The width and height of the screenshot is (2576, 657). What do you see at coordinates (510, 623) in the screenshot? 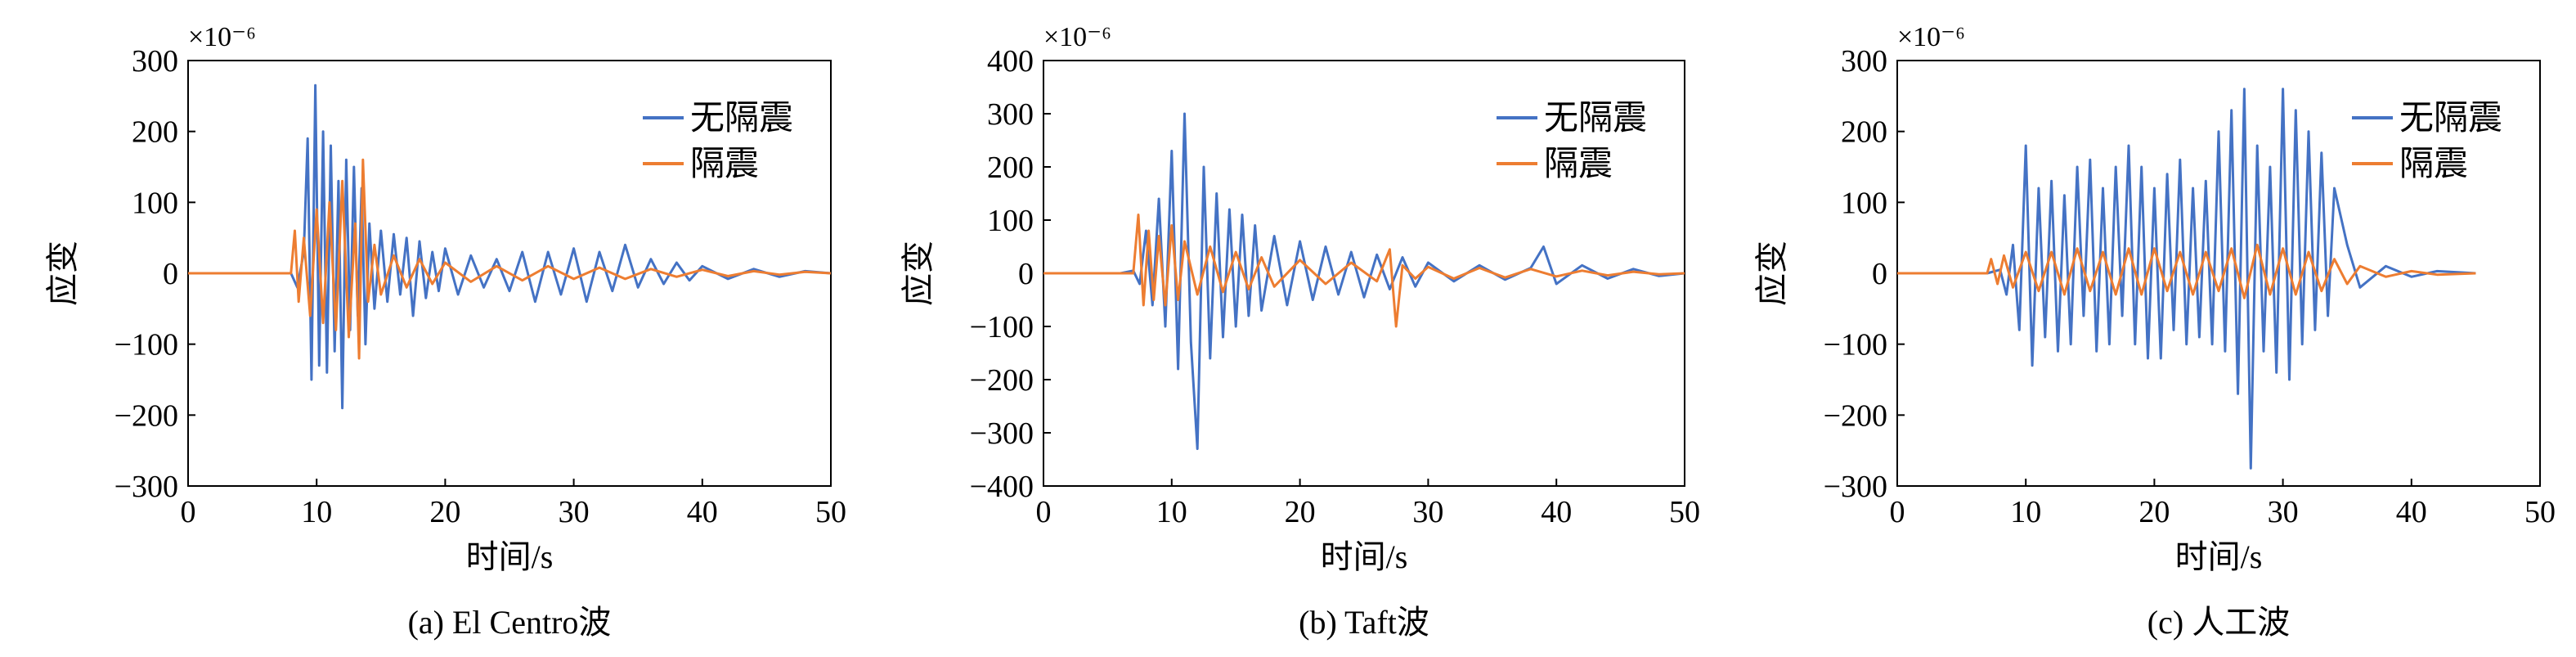
I see `chart-caption: (a) El Centro波` at bounding box center [510, 623].